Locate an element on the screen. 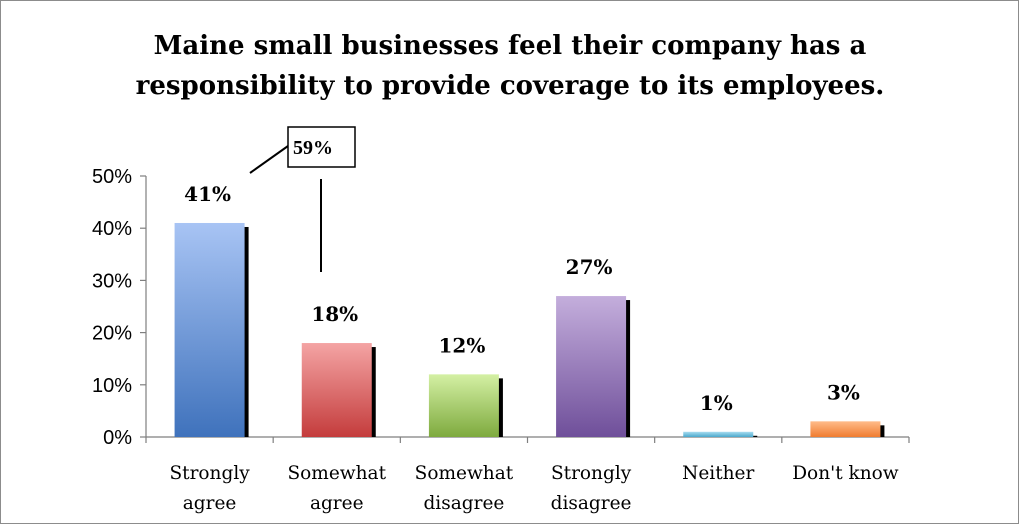 The image size is (1019, 525). bar-value-label: 18% is located at coordinates (334, 314).